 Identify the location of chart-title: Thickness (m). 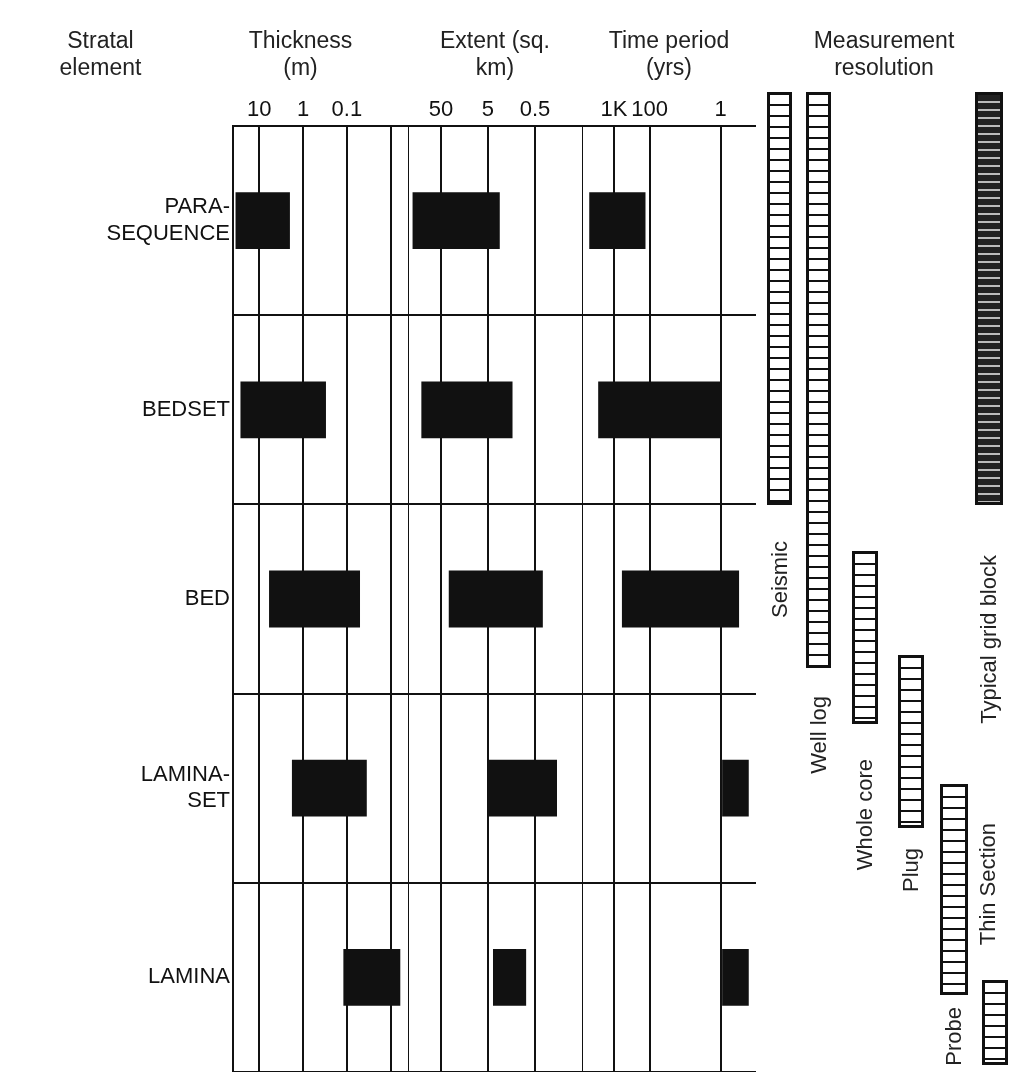
(300, 54).